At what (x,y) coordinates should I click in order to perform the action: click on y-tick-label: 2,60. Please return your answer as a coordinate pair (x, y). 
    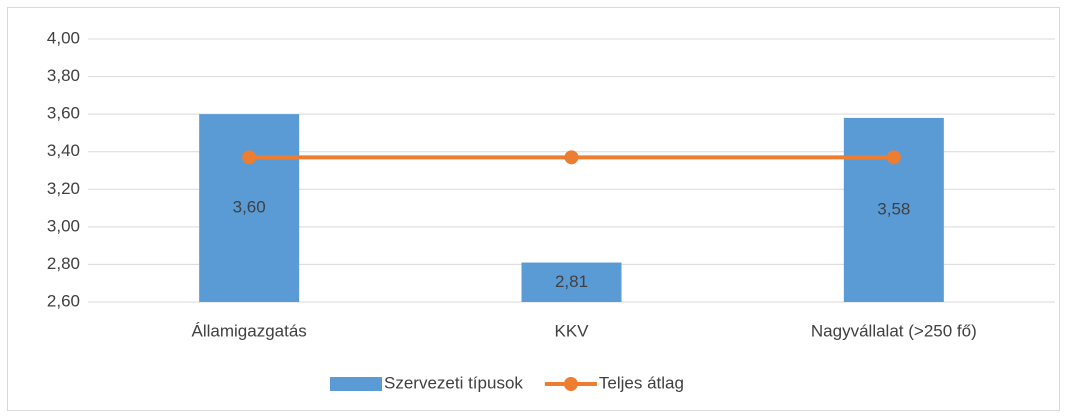
    Looking at the image, I should click on (63, 300).